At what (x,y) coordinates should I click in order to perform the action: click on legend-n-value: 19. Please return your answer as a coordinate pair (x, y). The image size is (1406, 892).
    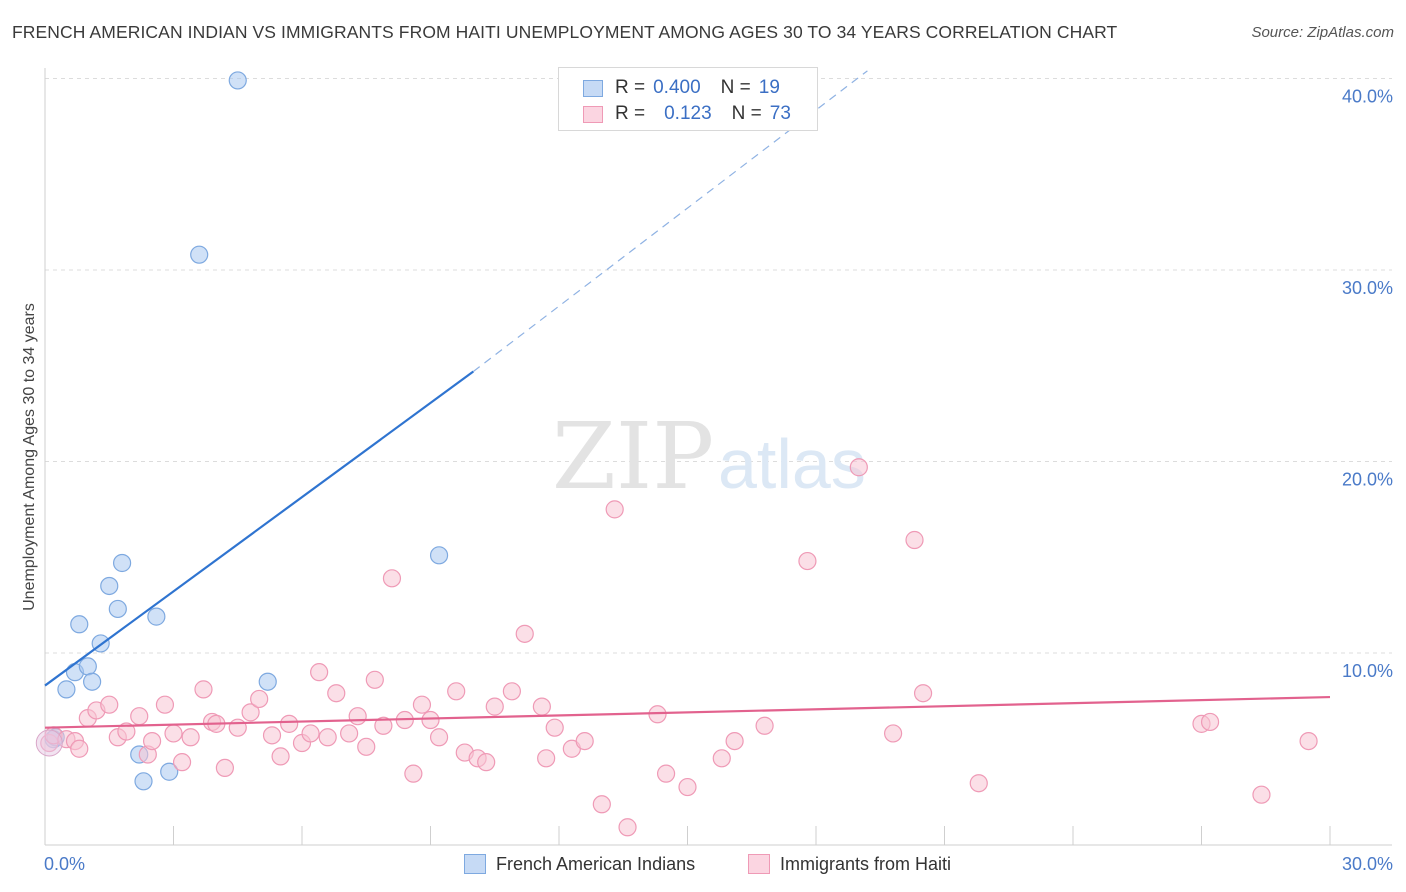
    Looking at the image, I should click on (769, 87).